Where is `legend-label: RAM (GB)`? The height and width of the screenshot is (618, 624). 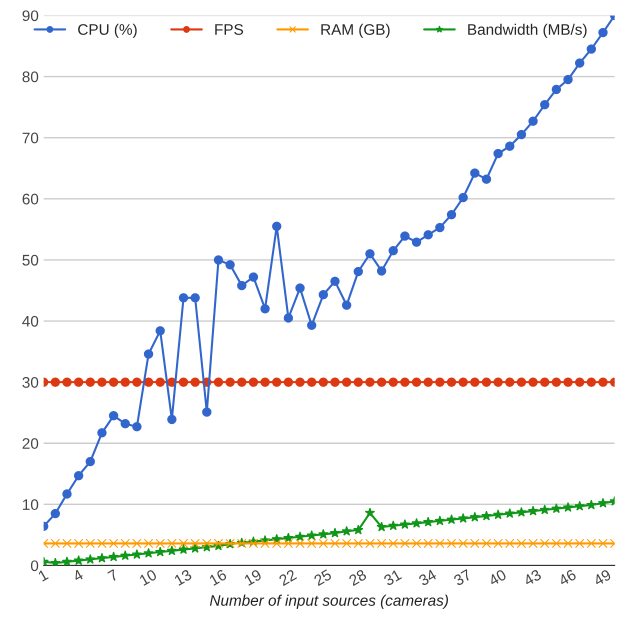
legend-label: RAM (GB) is located at coordinates (355, 31).